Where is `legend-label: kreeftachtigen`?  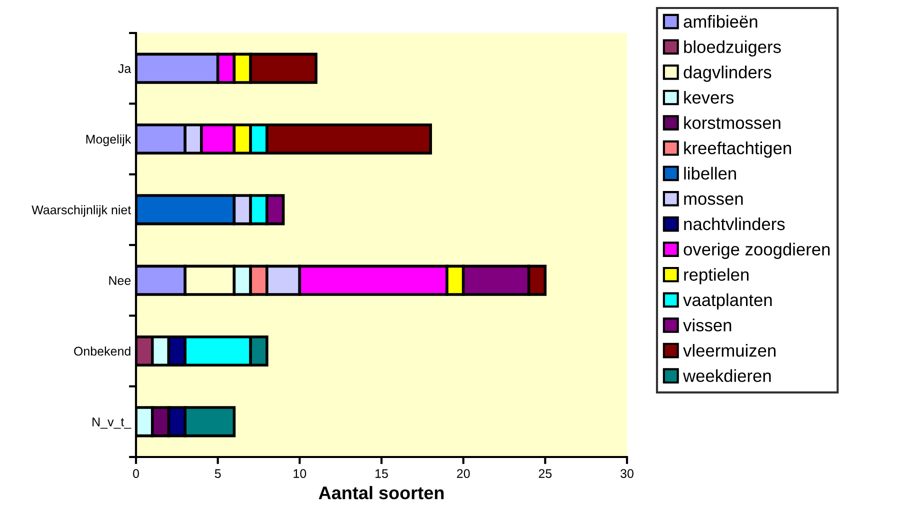 legend-label: kreeftachtigen is located at coordinates (737, 150).